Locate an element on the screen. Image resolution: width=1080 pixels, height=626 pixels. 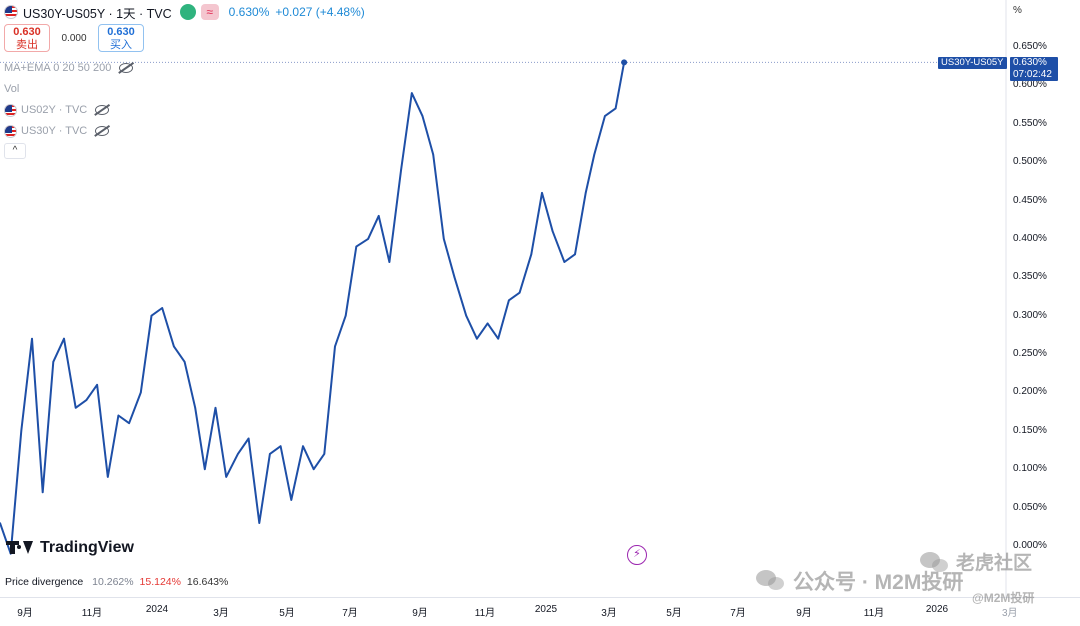
sell-button: 0.630 卖出 is located at coordinates (27, 38).